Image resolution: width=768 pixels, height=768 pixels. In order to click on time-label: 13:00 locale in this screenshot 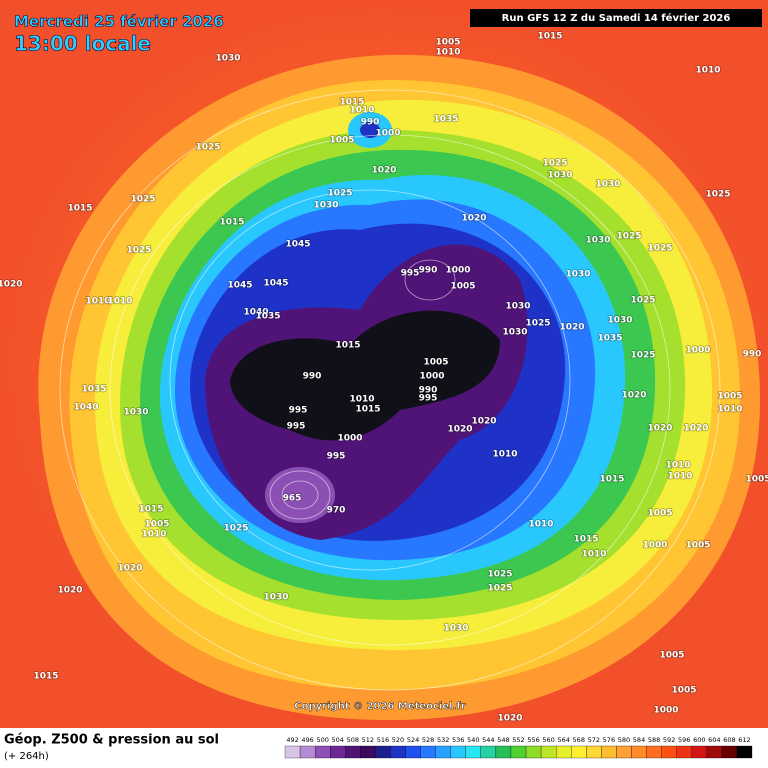, I will do `click(82, 44)`.